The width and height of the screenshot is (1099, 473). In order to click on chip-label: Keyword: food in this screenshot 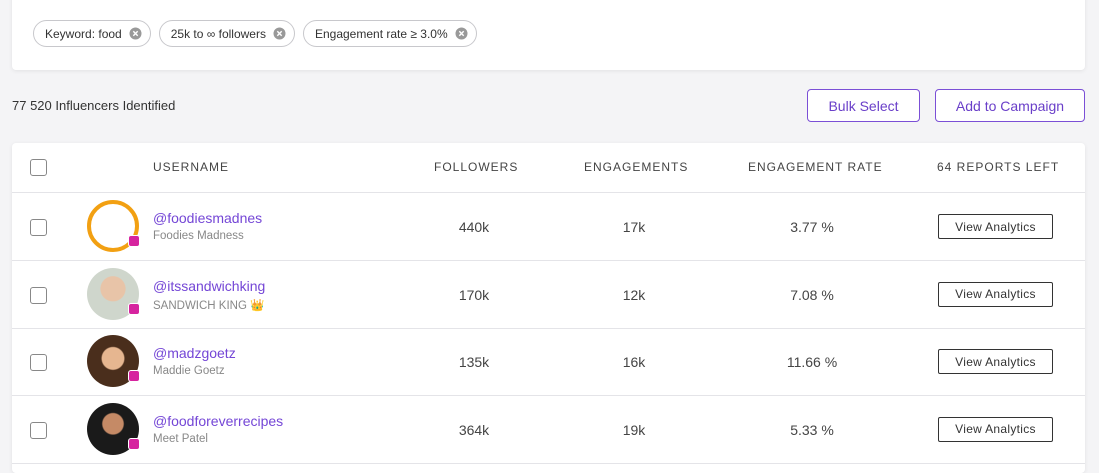, I will do `click(83, 33)`.